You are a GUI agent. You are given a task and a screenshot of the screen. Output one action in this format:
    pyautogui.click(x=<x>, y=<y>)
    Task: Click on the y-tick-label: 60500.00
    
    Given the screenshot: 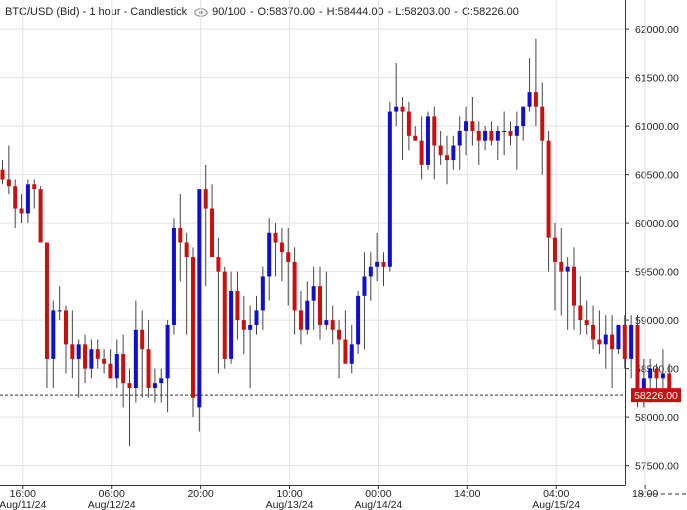 What is the action you would take?
    pyautogui.click(x=657, y=176)
    